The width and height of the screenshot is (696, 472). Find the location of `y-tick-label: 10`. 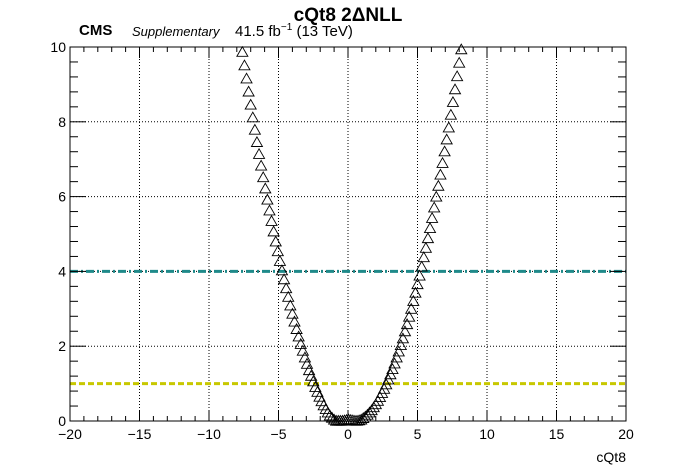

y-tick-label: 10 is located at coordinates (58, 47).